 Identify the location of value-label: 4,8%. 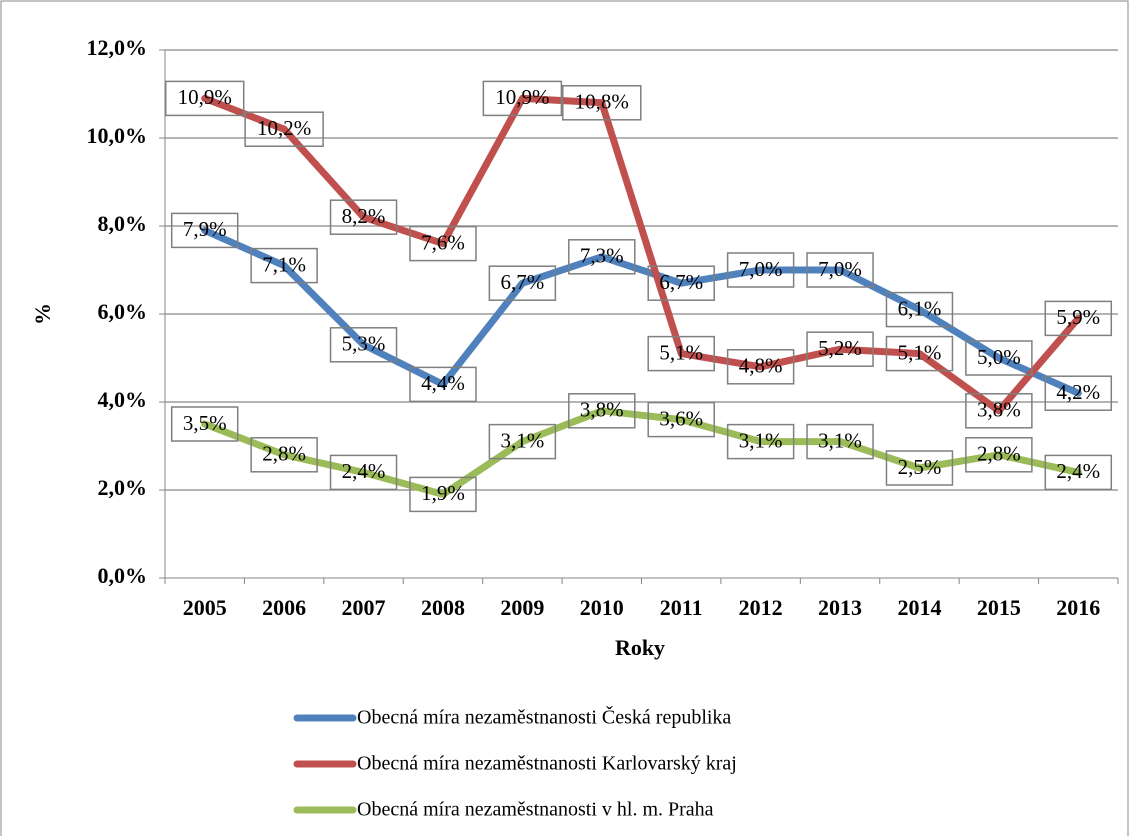
(761, 366).